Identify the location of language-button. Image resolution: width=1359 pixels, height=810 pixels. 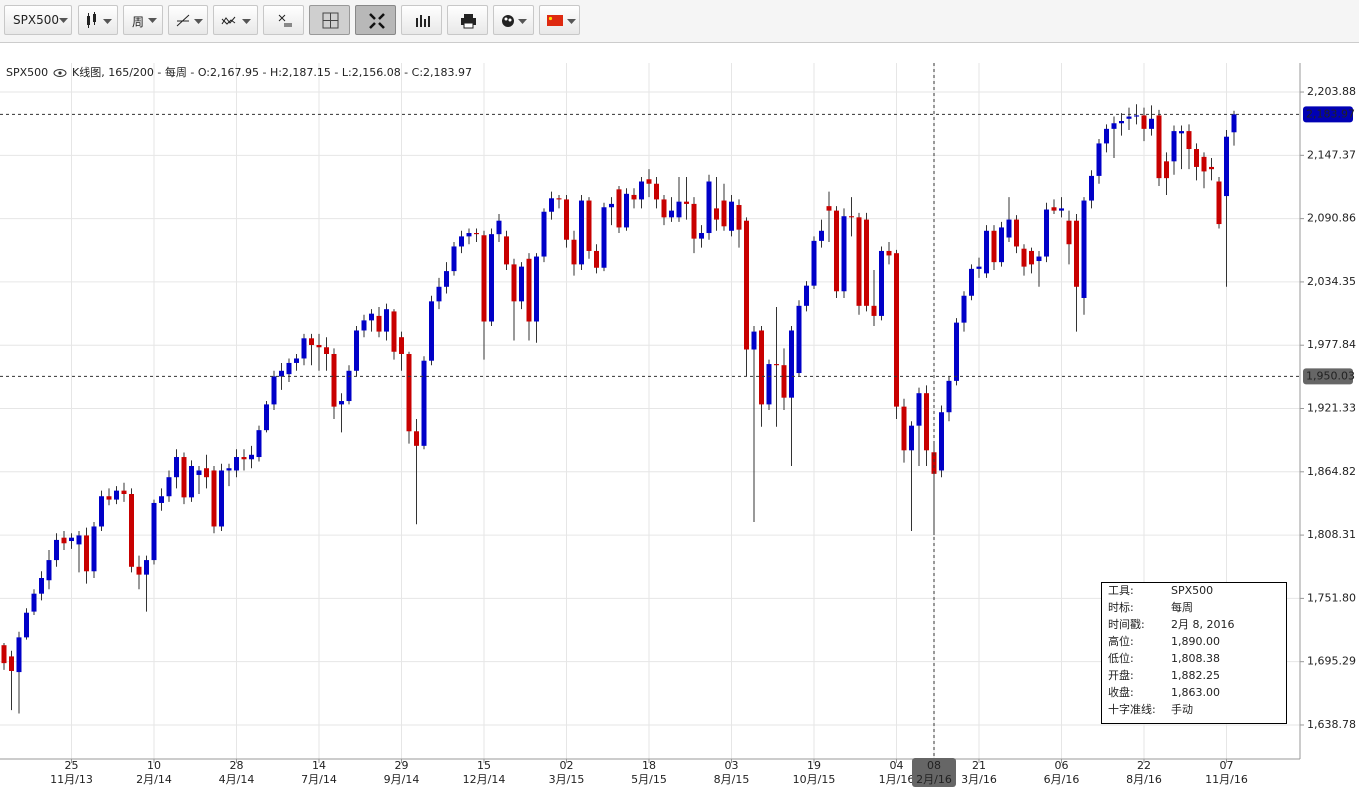
(559, 20).